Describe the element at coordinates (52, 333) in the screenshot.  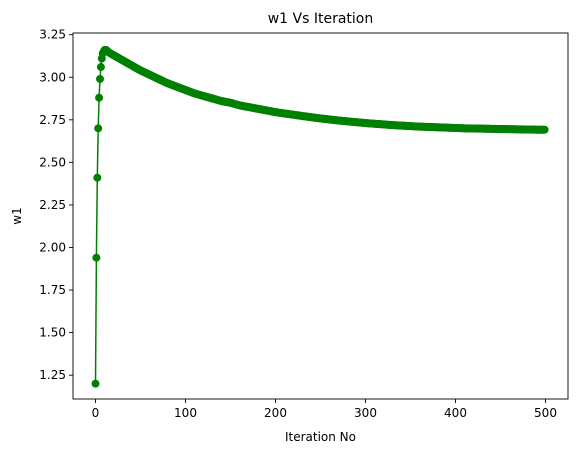
I see `y-tick-label: 1.50` at that location.